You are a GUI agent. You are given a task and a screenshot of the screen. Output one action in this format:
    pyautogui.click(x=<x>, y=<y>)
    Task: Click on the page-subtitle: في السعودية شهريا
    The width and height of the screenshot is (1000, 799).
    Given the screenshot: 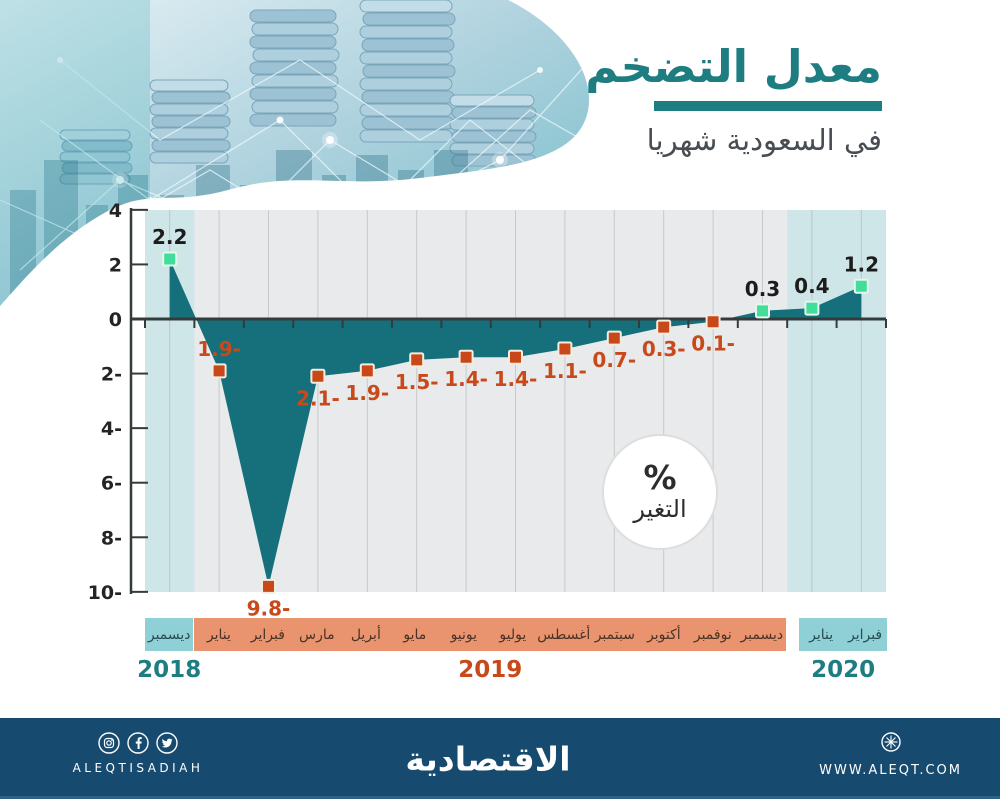 What is the action you would take?
    pyautogui.click(x=764, y=140)
    